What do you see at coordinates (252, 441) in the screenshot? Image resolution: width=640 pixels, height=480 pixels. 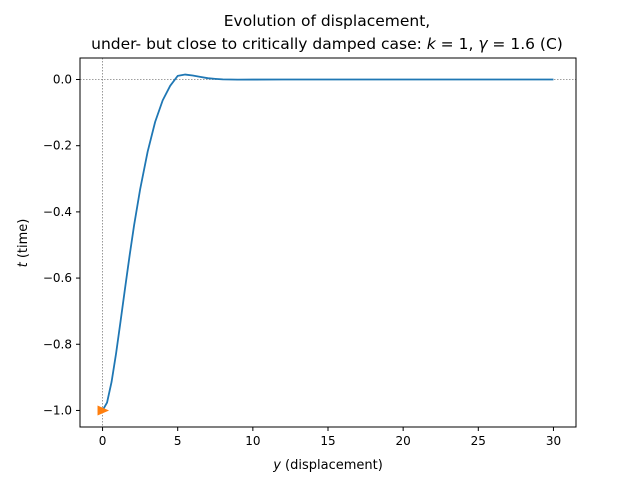 I see `x-tick-label: 10` at bounding box center [252, 441].